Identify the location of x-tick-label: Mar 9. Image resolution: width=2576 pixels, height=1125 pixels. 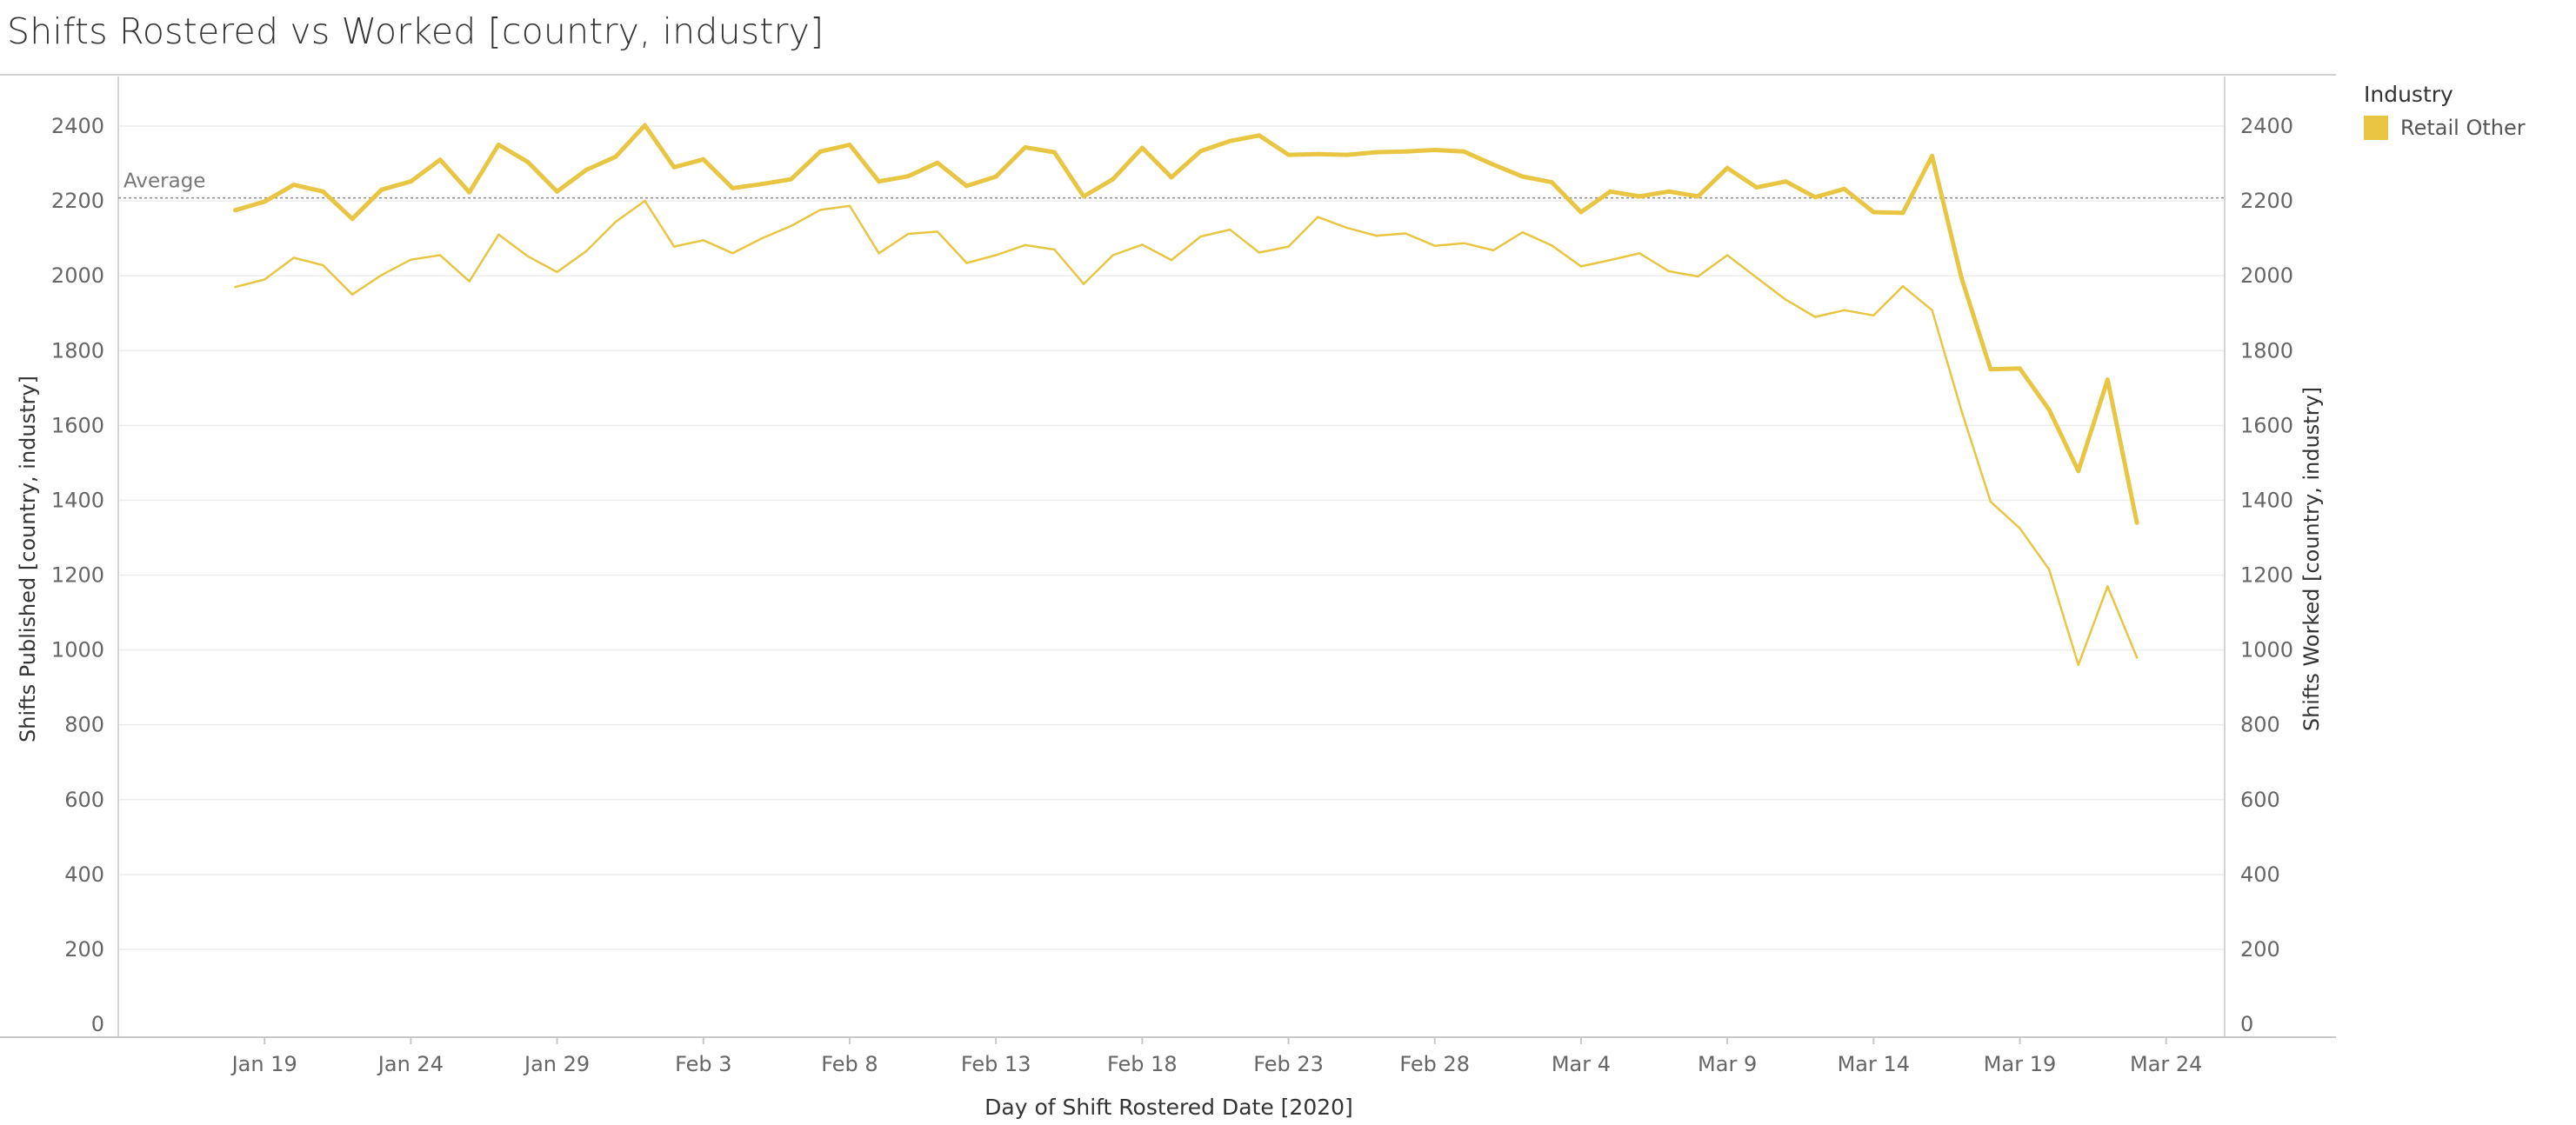
(1727, 1064).